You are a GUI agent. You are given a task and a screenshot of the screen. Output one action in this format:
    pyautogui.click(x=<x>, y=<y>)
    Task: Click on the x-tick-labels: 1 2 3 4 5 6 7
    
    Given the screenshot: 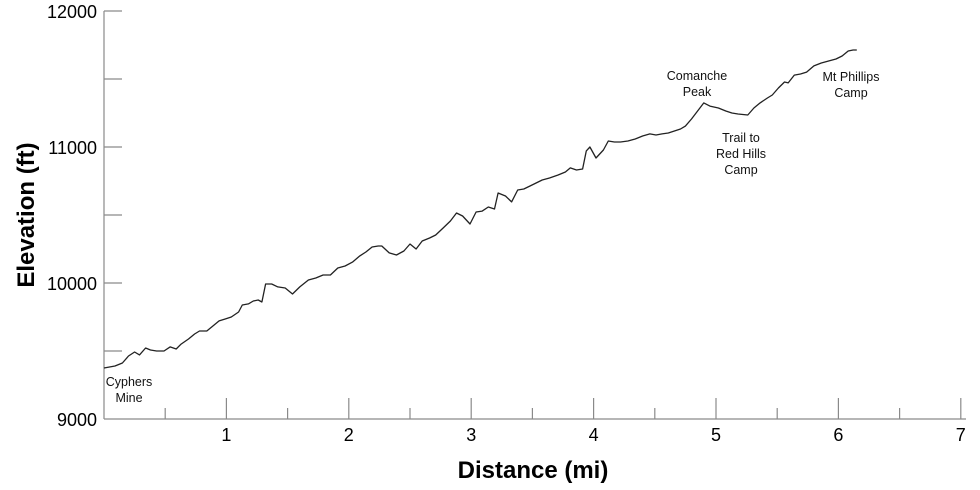 What is the action you would take?
    pyautogui.click(x=593, y=435)
    